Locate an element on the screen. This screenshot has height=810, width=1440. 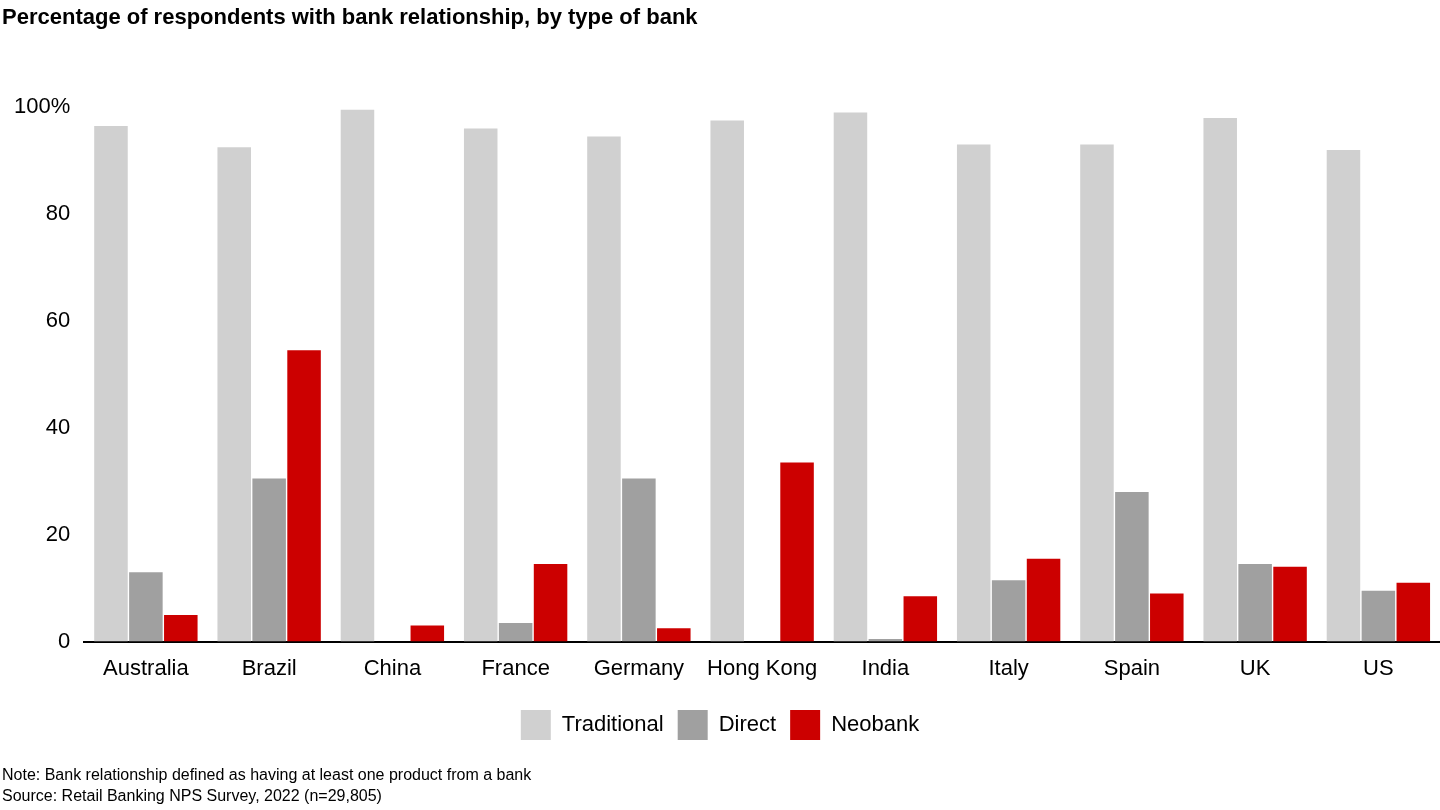
x-tick-label: Brazil is located at coordinates (269, 667).